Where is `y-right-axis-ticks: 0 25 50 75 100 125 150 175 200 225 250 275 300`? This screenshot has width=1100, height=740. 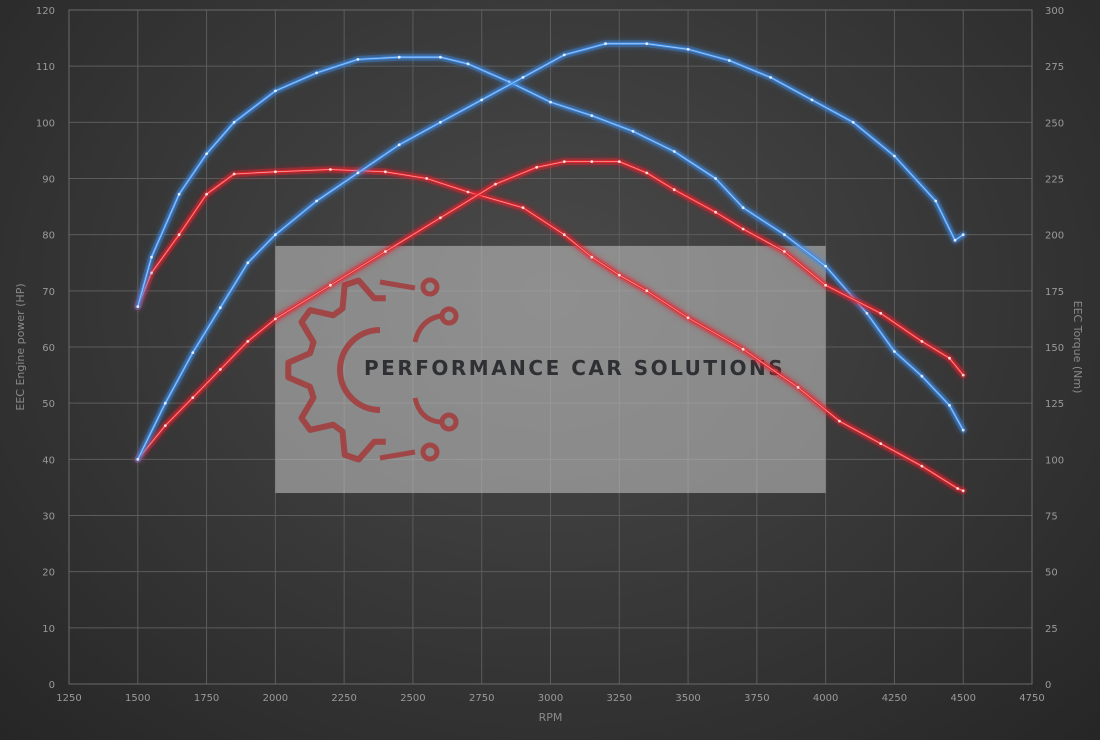 y-right-axis-ticks: 0 25 50 75 100 125 150 175 200 225 250 275 300 is located at coordinates (1054, 348).